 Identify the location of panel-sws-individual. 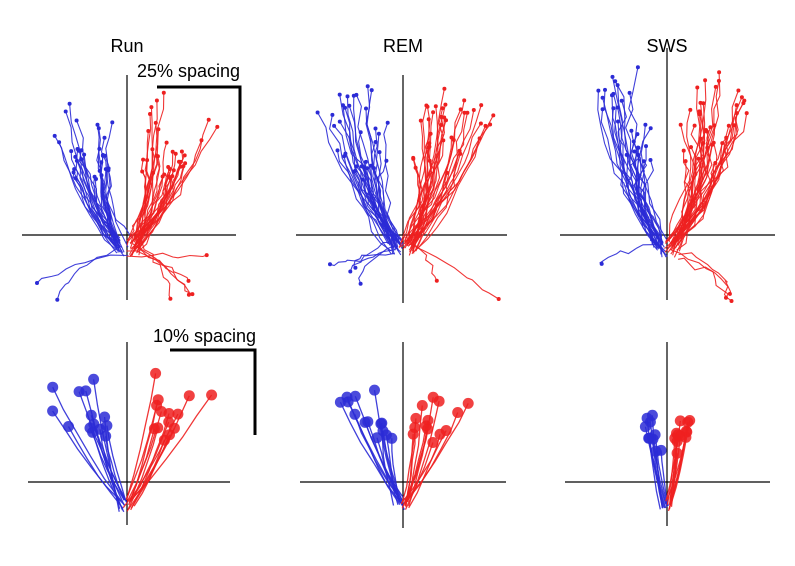
(667, 175).